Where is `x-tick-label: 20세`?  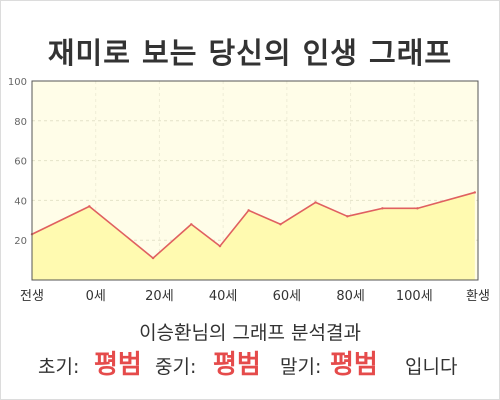 x-tick-label: 20세 is located at coordinates (159, 296).